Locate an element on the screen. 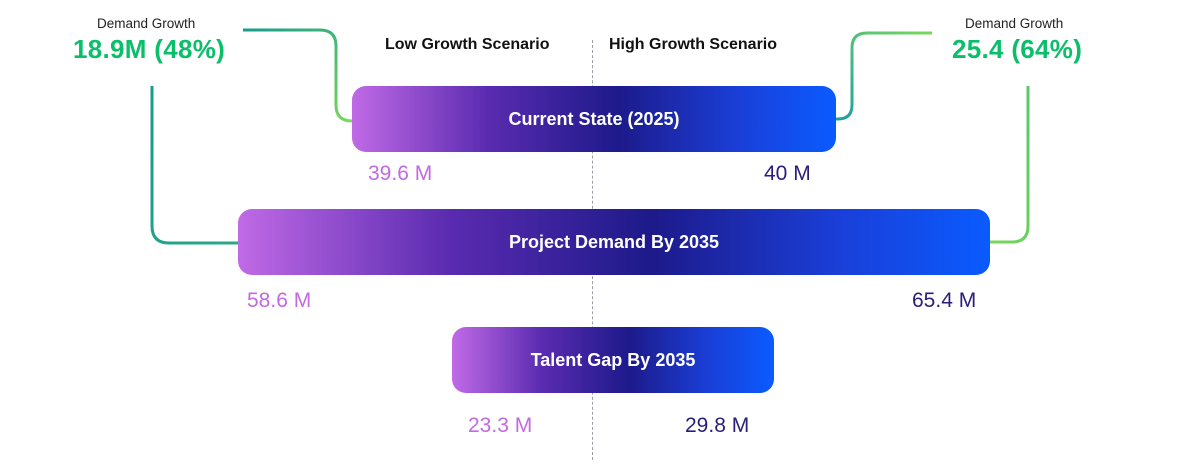 The width and height of the screenshot is (1185, 474). project-demand-label: Project Demand By 2035 is located at coordinates (614, 241).